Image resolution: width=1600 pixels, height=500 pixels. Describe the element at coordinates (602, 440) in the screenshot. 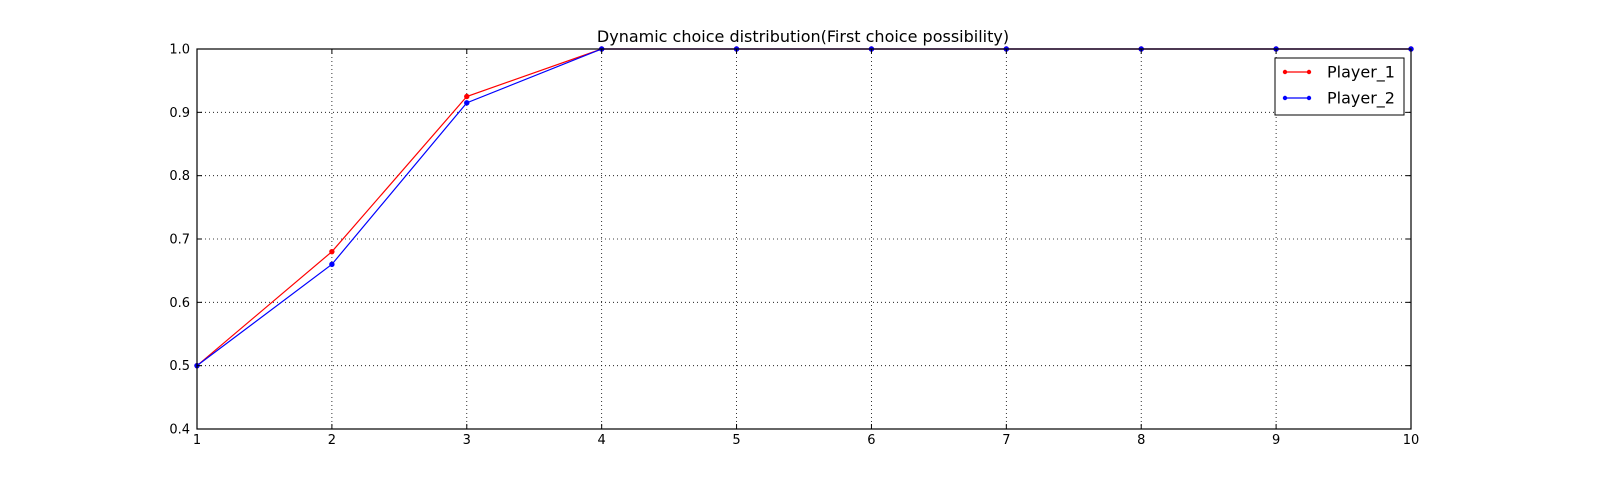

I see `x-tick-label: 4` at that location.